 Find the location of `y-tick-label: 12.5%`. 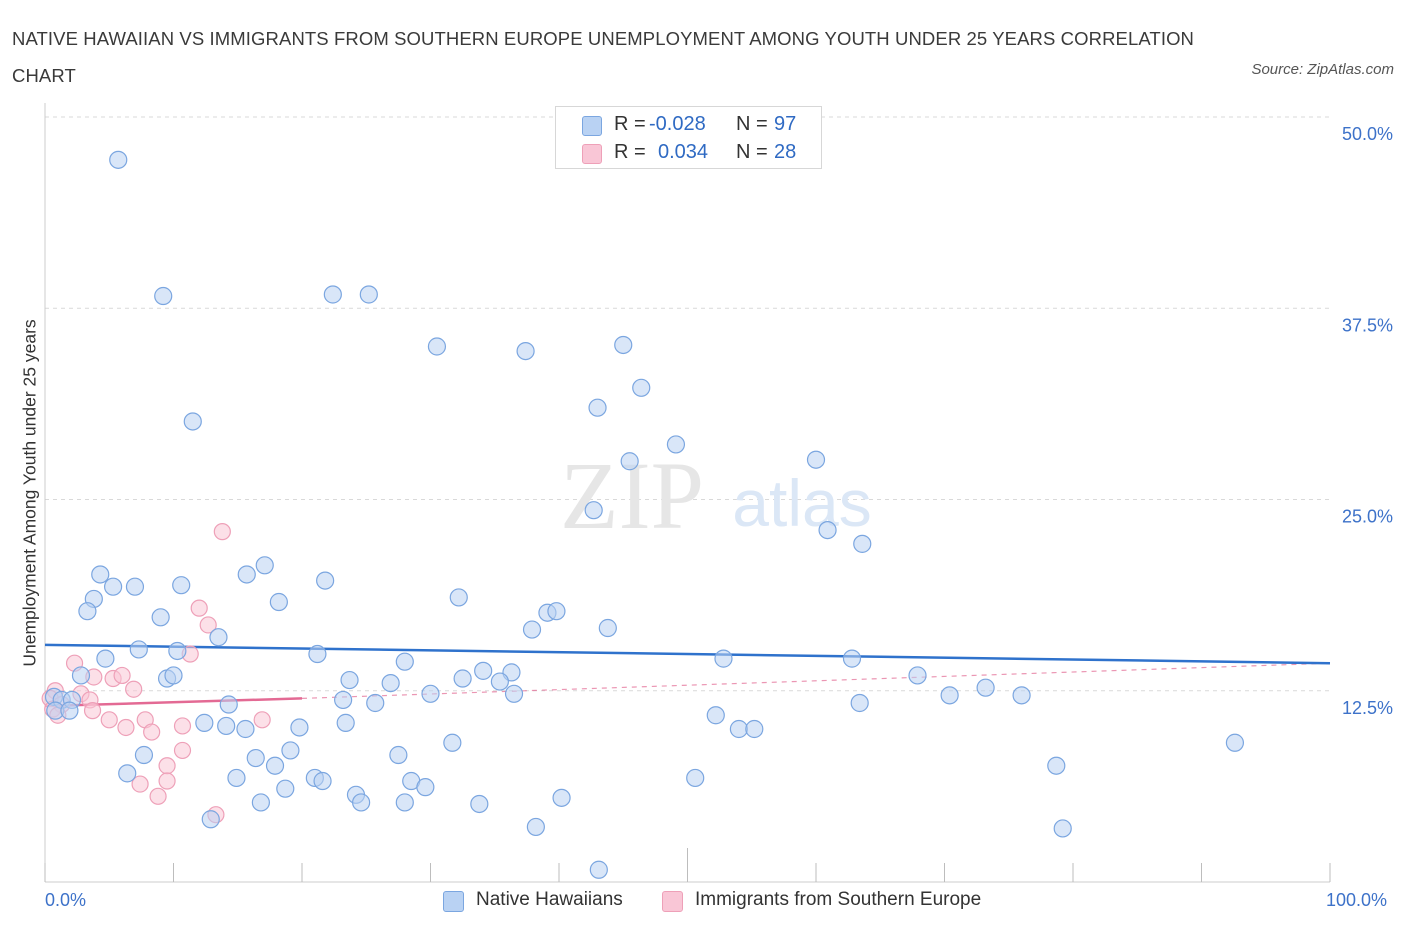

y-tick-label: 12.5% is located at coordinates (1367, 708).